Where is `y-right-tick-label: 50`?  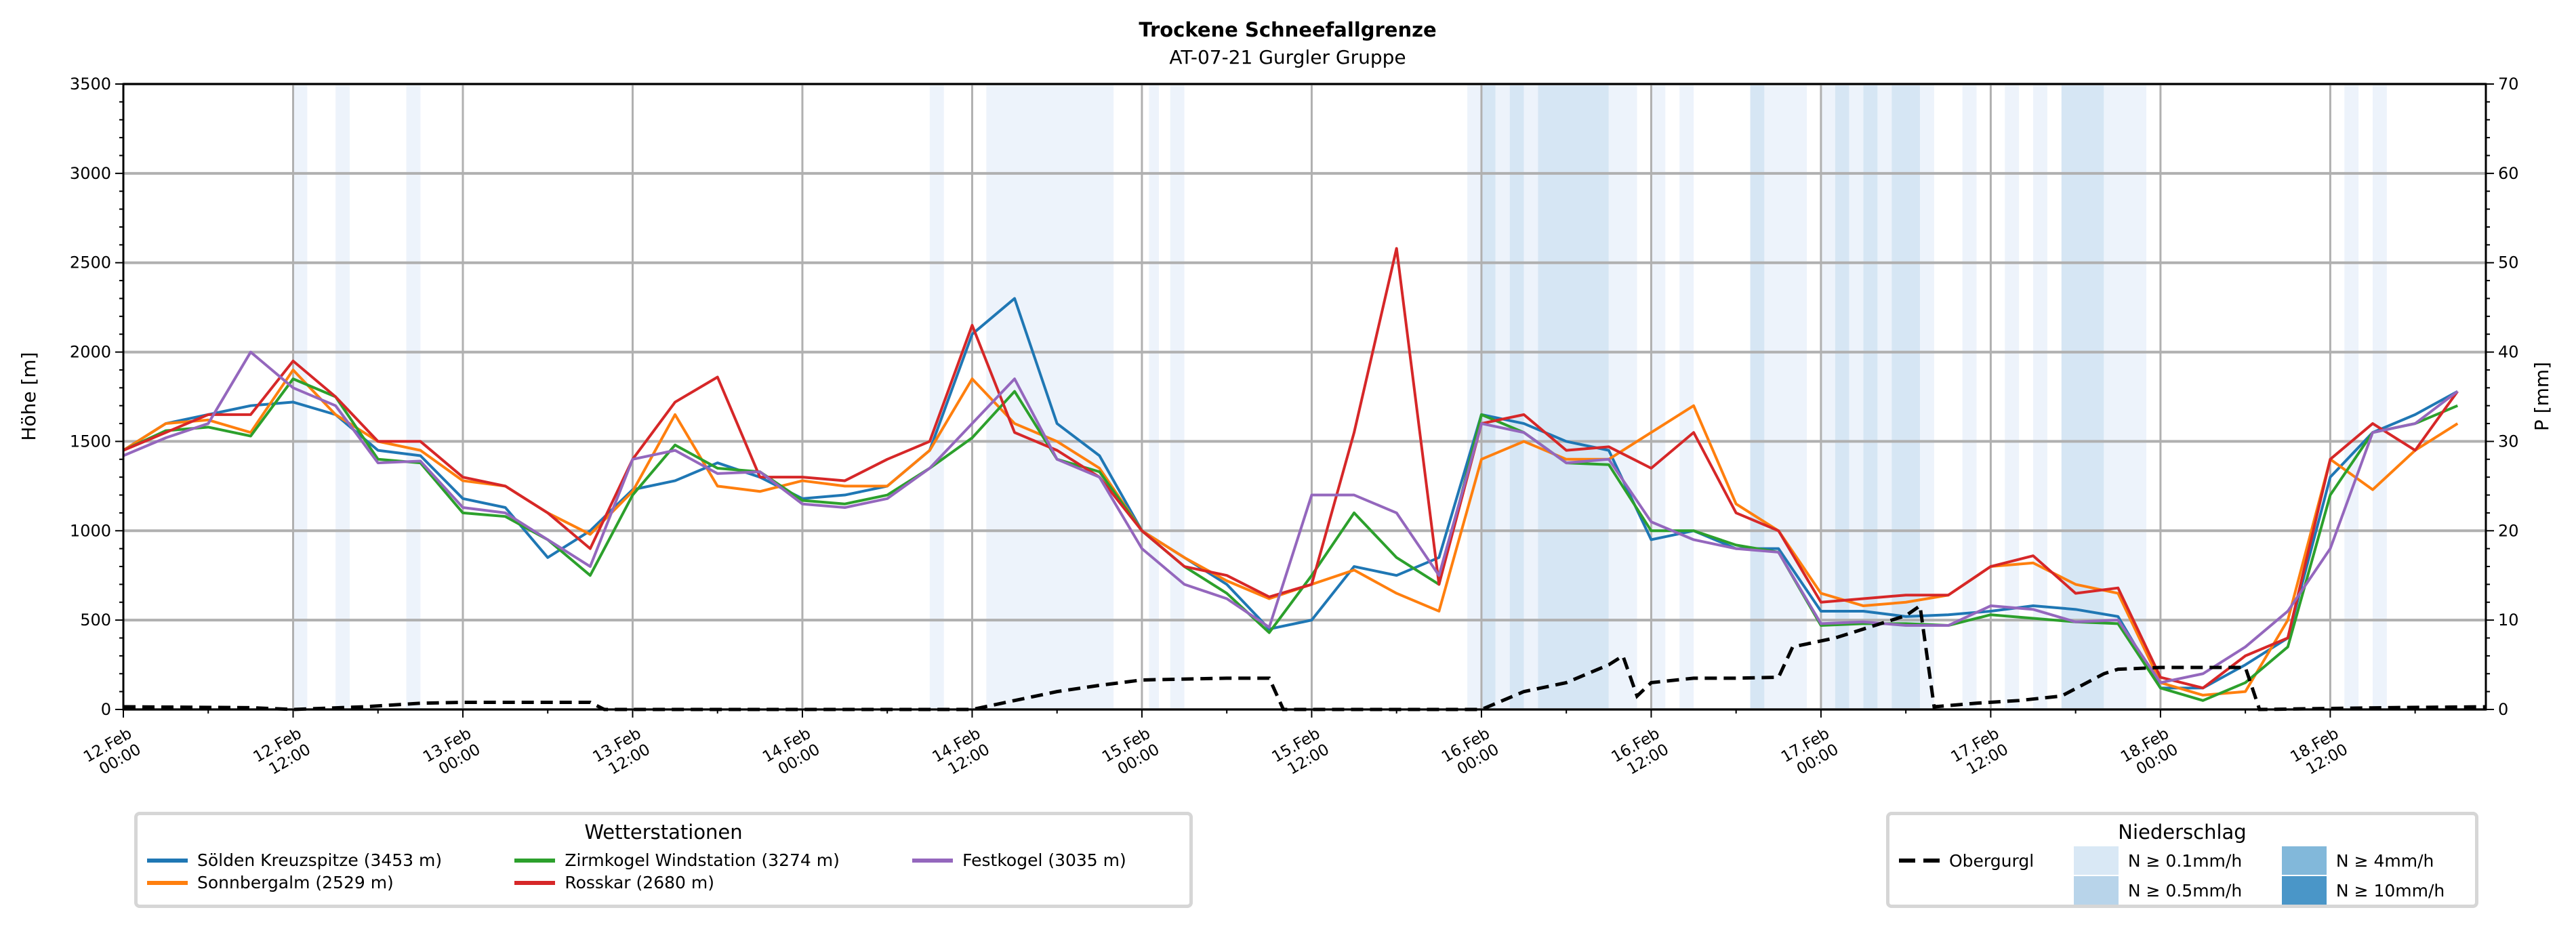 y-right-tick-label: 50 is located at coordinates (2509, 262).